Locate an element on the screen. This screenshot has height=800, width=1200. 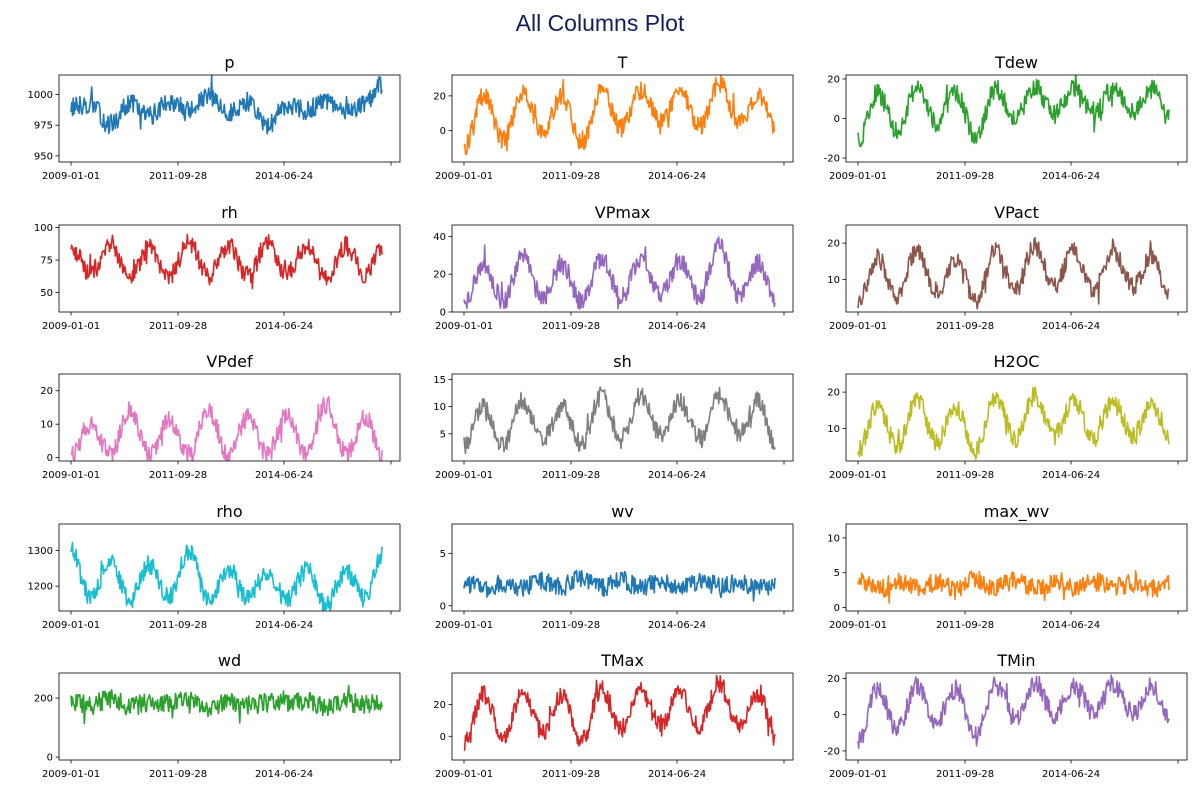
panel-title: VPmax is located at coordinates (622, 212).